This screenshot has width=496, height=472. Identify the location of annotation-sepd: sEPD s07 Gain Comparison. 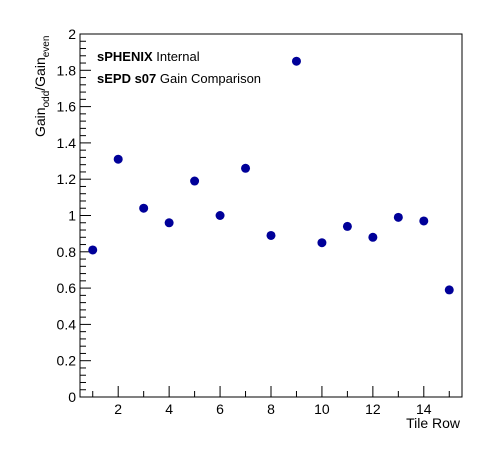
(179, 78).